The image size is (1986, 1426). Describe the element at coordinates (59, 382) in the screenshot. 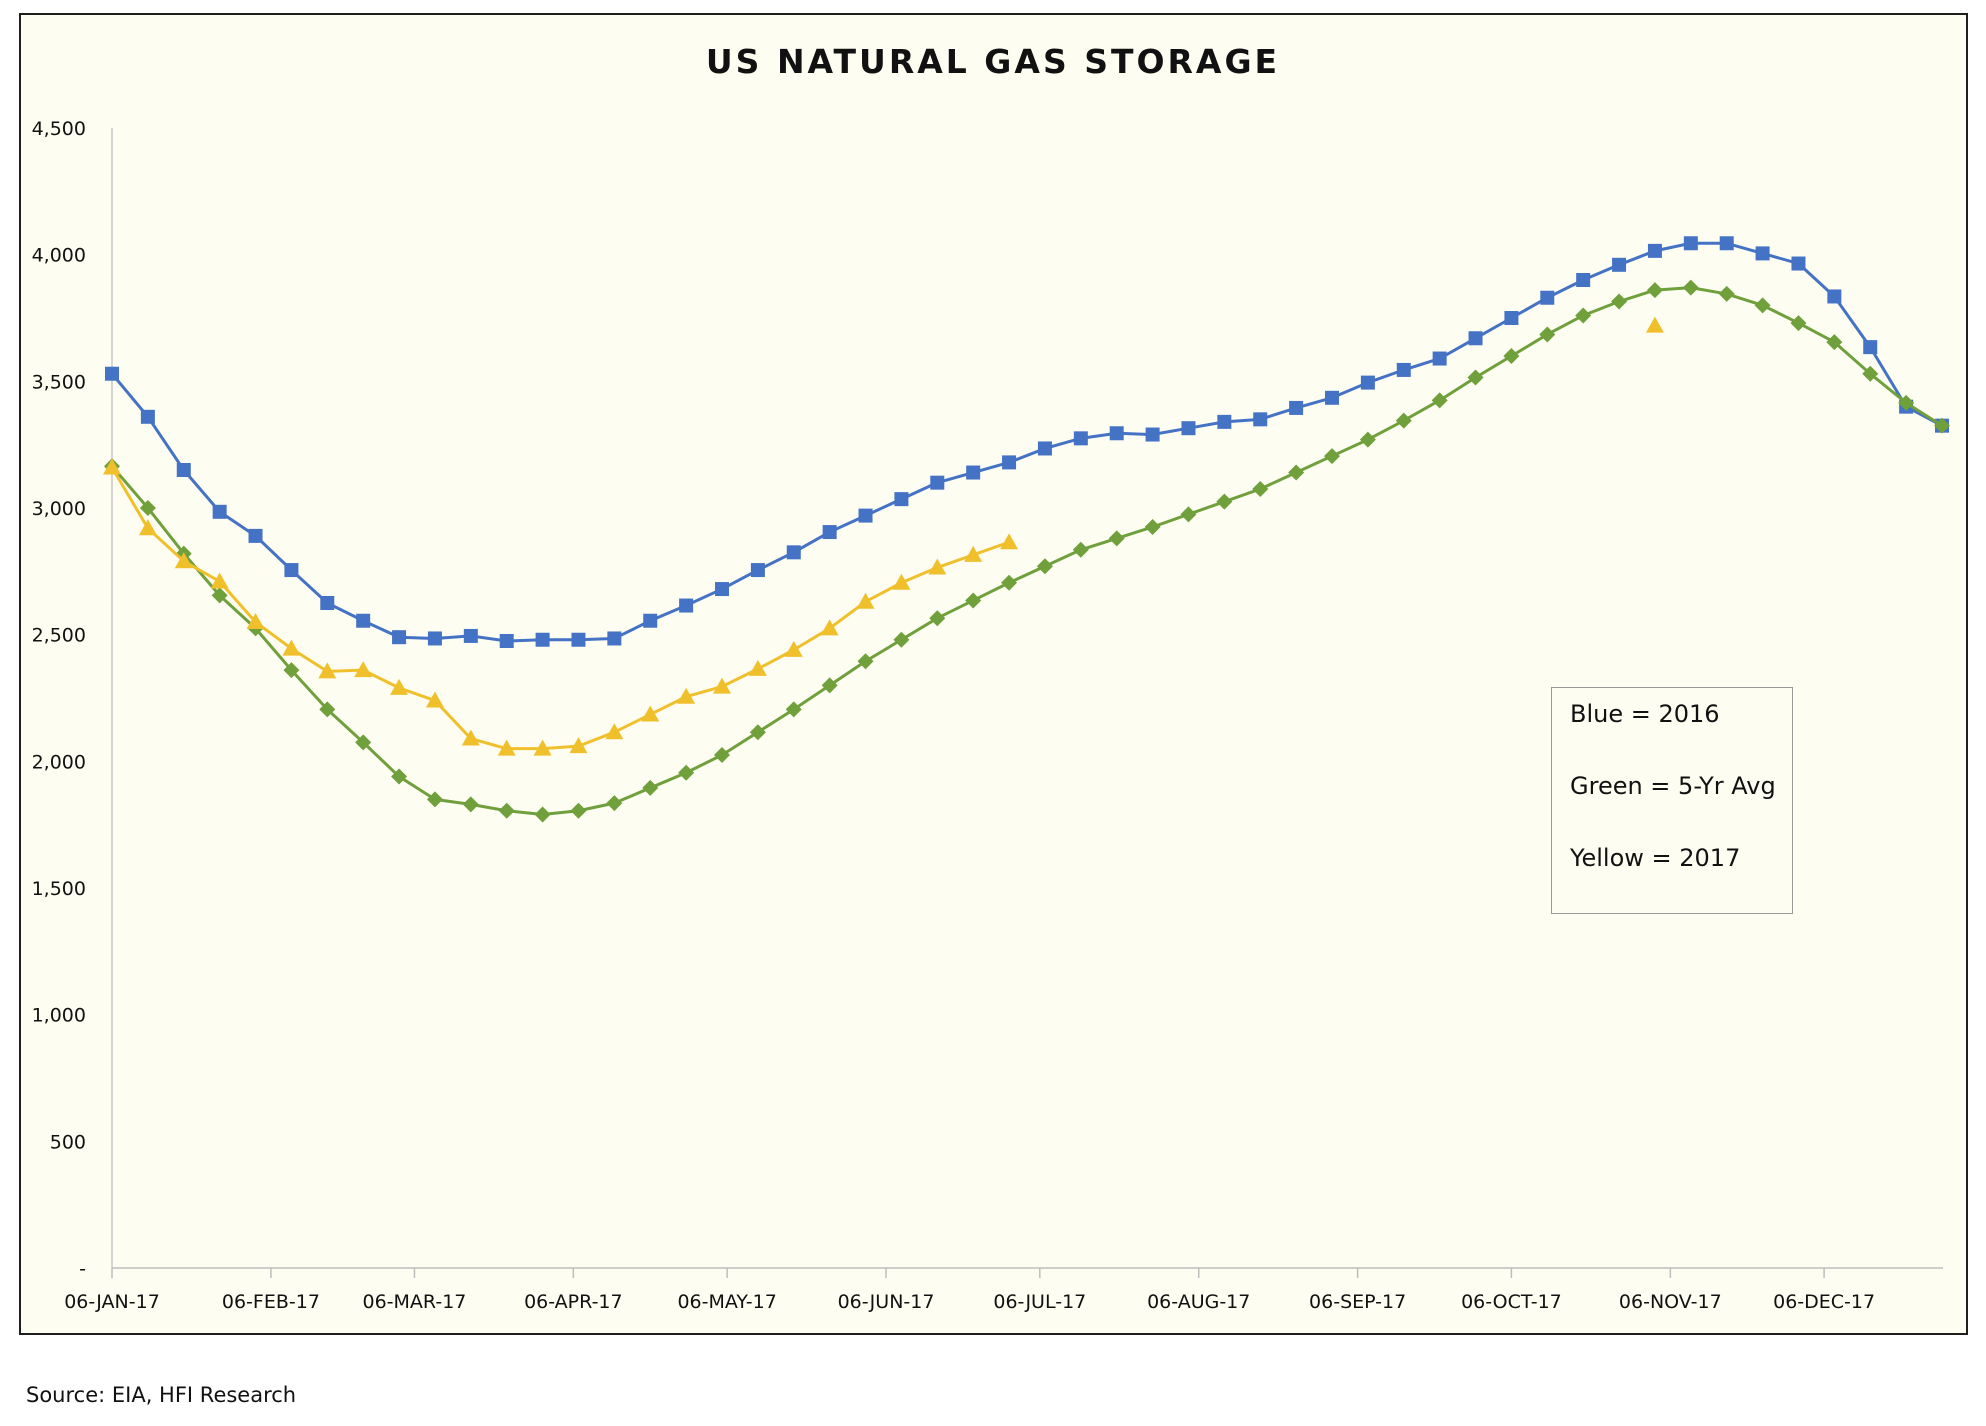

I see `y-tick-label: 3,500` at that location.